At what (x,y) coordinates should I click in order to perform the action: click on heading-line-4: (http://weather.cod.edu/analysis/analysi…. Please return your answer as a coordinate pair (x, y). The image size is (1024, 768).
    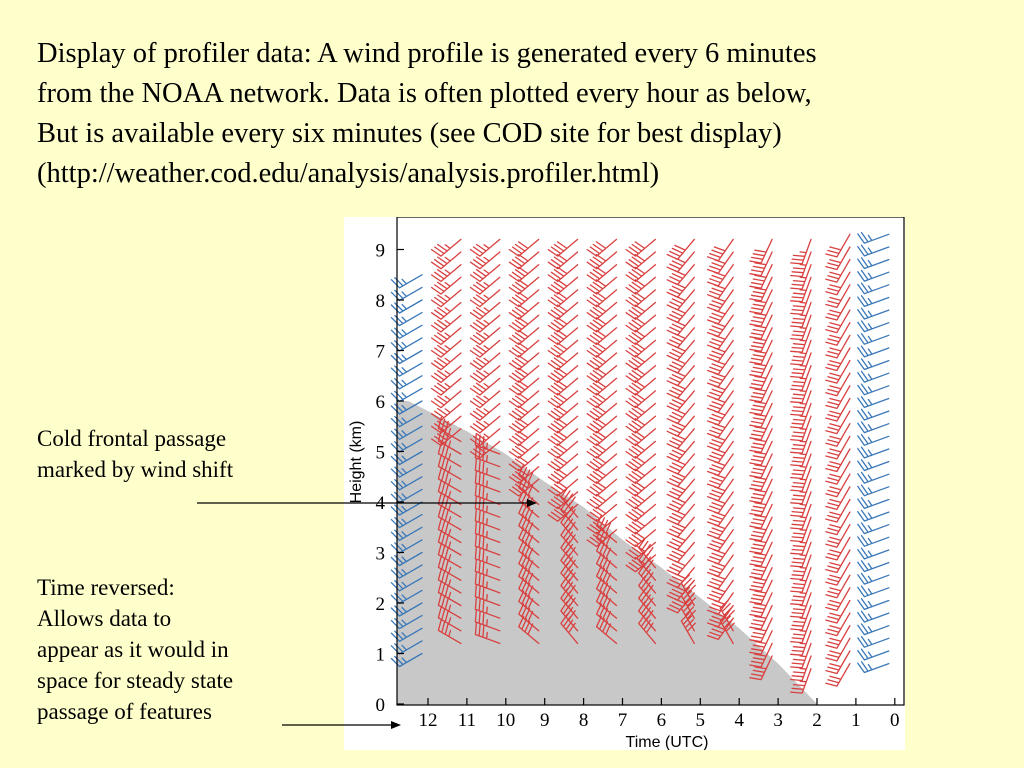
    Looking at the image, I should click on (348, 173).